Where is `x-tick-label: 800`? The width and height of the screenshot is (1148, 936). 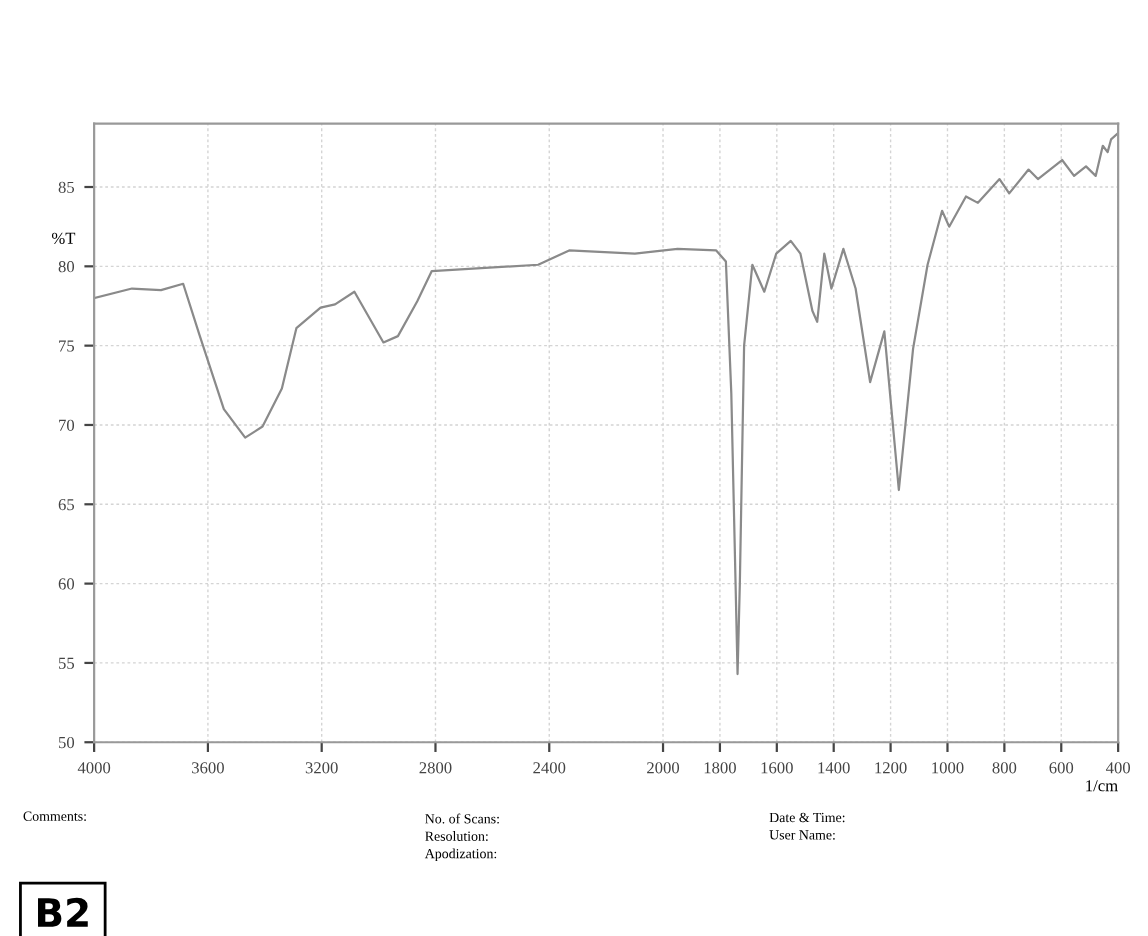 x-tick-label: 800 is located at coordinates (1004, 768).